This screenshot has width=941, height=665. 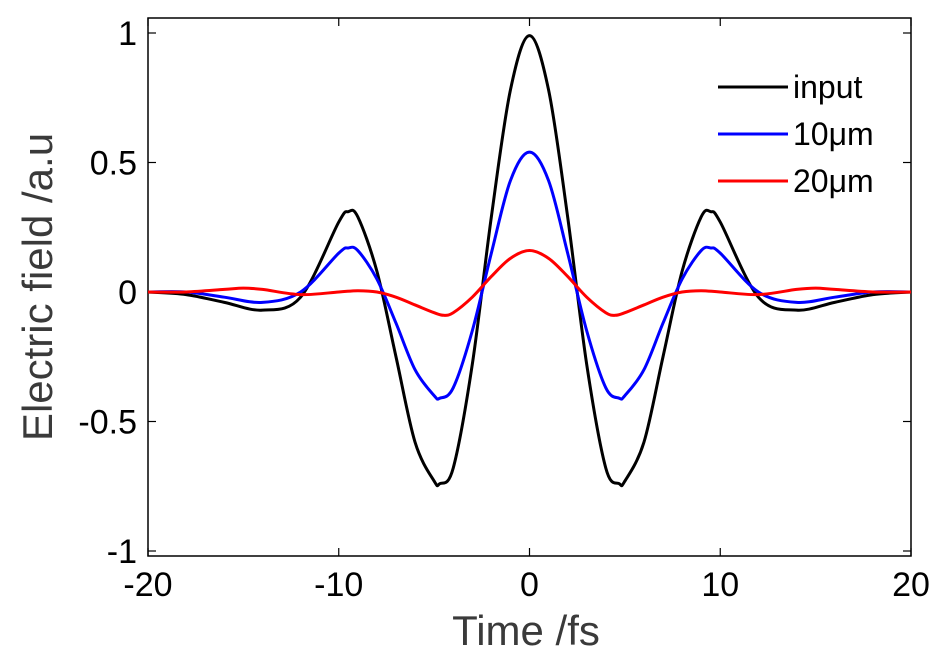 What do you see at coordinates (828, 87) in the screenshot?
I see `legend-label: input` at bounding box center [828, 87].